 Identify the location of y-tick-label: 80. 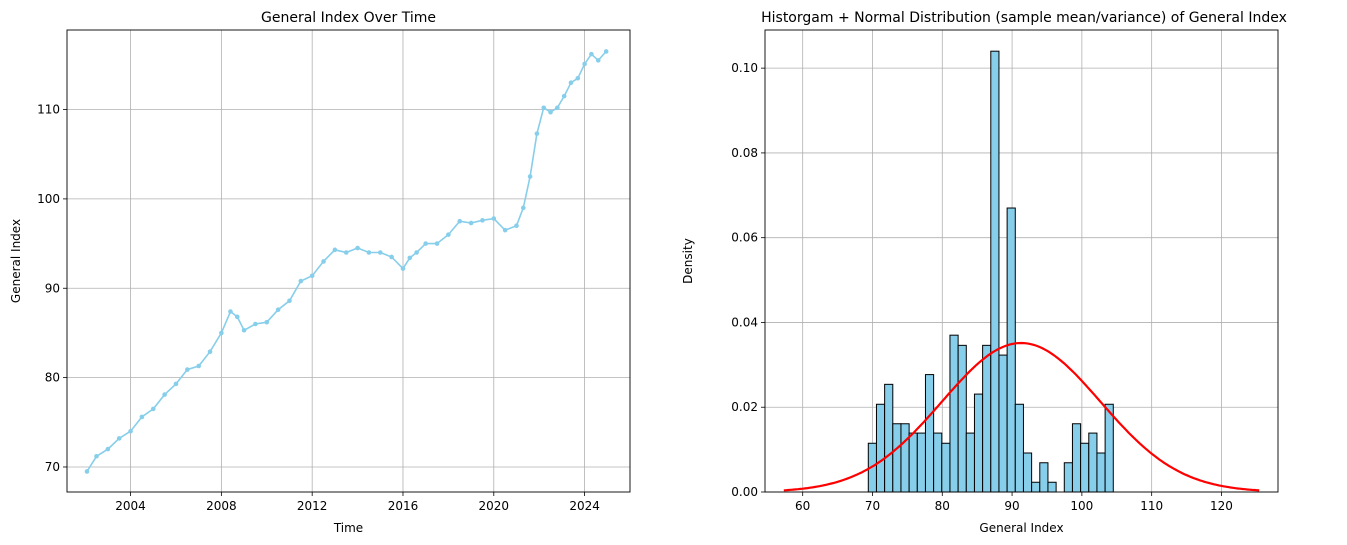
(52, 378).